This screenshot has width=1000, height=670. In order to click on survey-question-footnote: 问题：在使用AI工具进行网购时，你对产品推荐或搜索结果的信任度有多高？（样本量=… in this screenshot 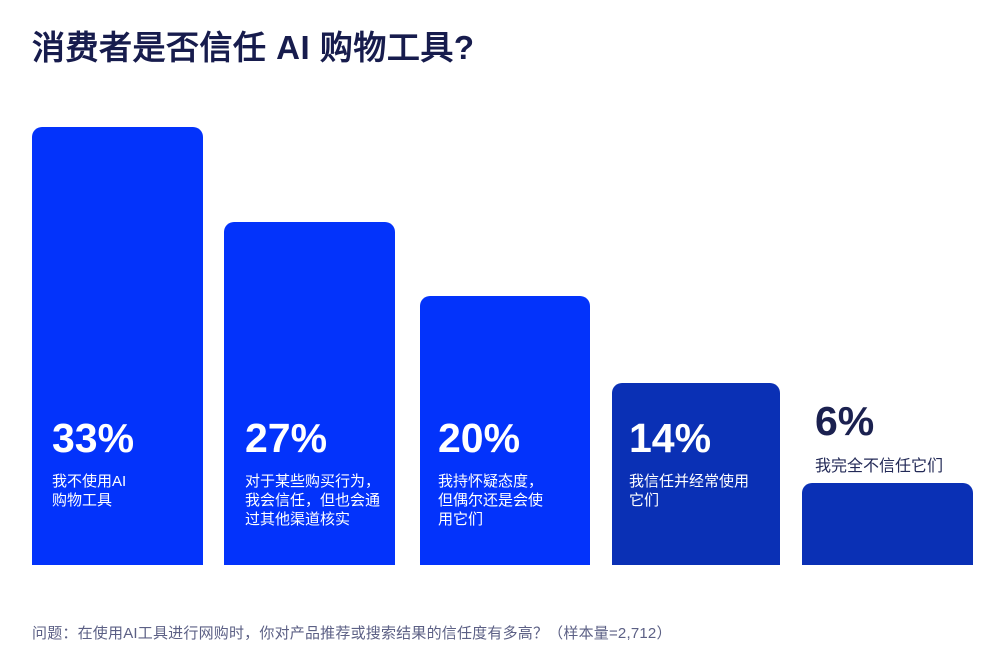, I will do `click(352, 633)`.